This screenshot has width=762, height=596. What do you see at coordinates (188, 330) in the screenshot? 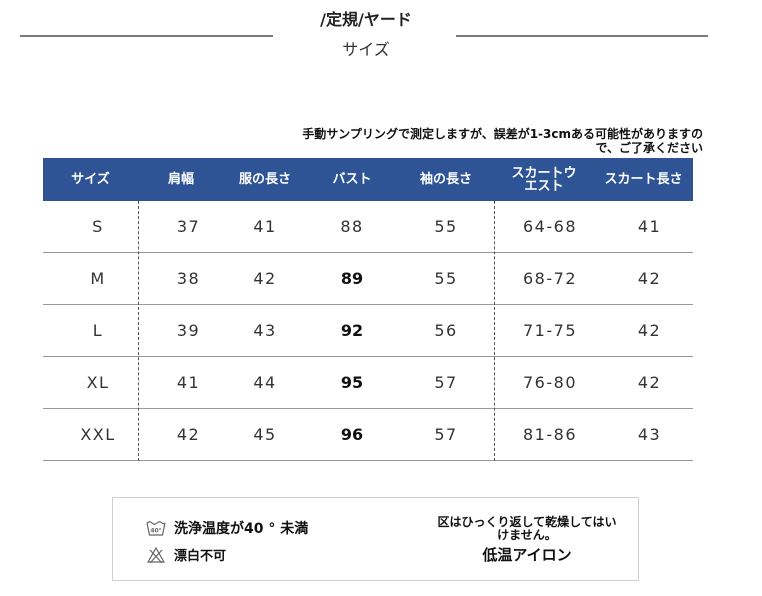
I see `cell-shoulder: 39` at bounding box center [188, 330].